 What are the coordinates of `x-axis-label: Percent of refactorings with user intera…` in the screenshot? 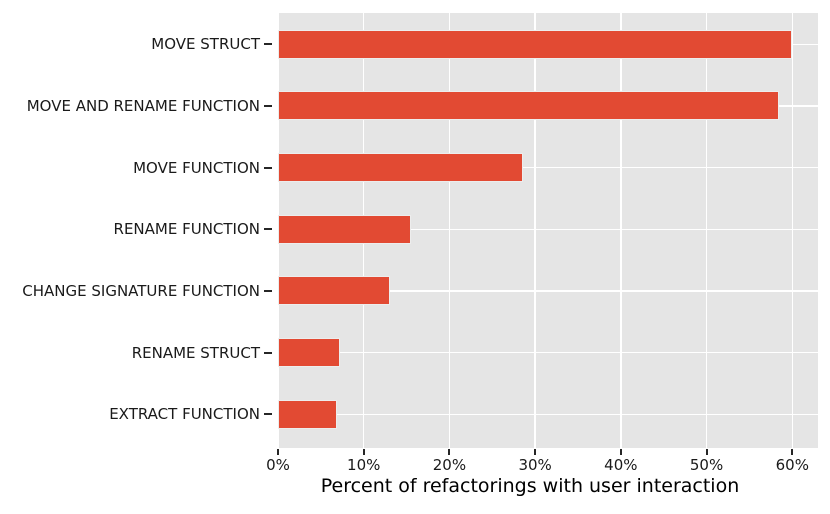 It's located at (530, 486).